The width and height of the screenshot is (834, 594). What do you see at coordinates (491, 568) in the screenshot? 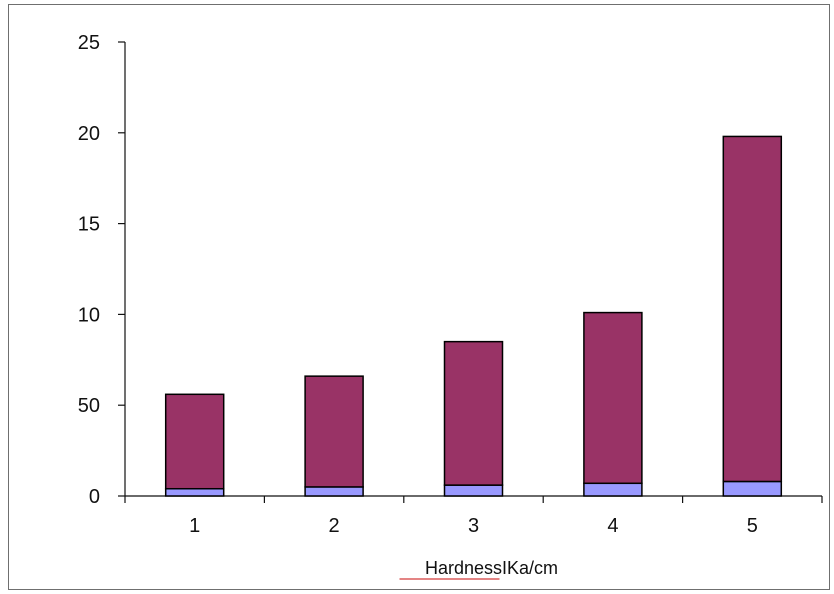
I see `x-axis-title: HardnessIKa/cm` at bounding box center [491, 568].